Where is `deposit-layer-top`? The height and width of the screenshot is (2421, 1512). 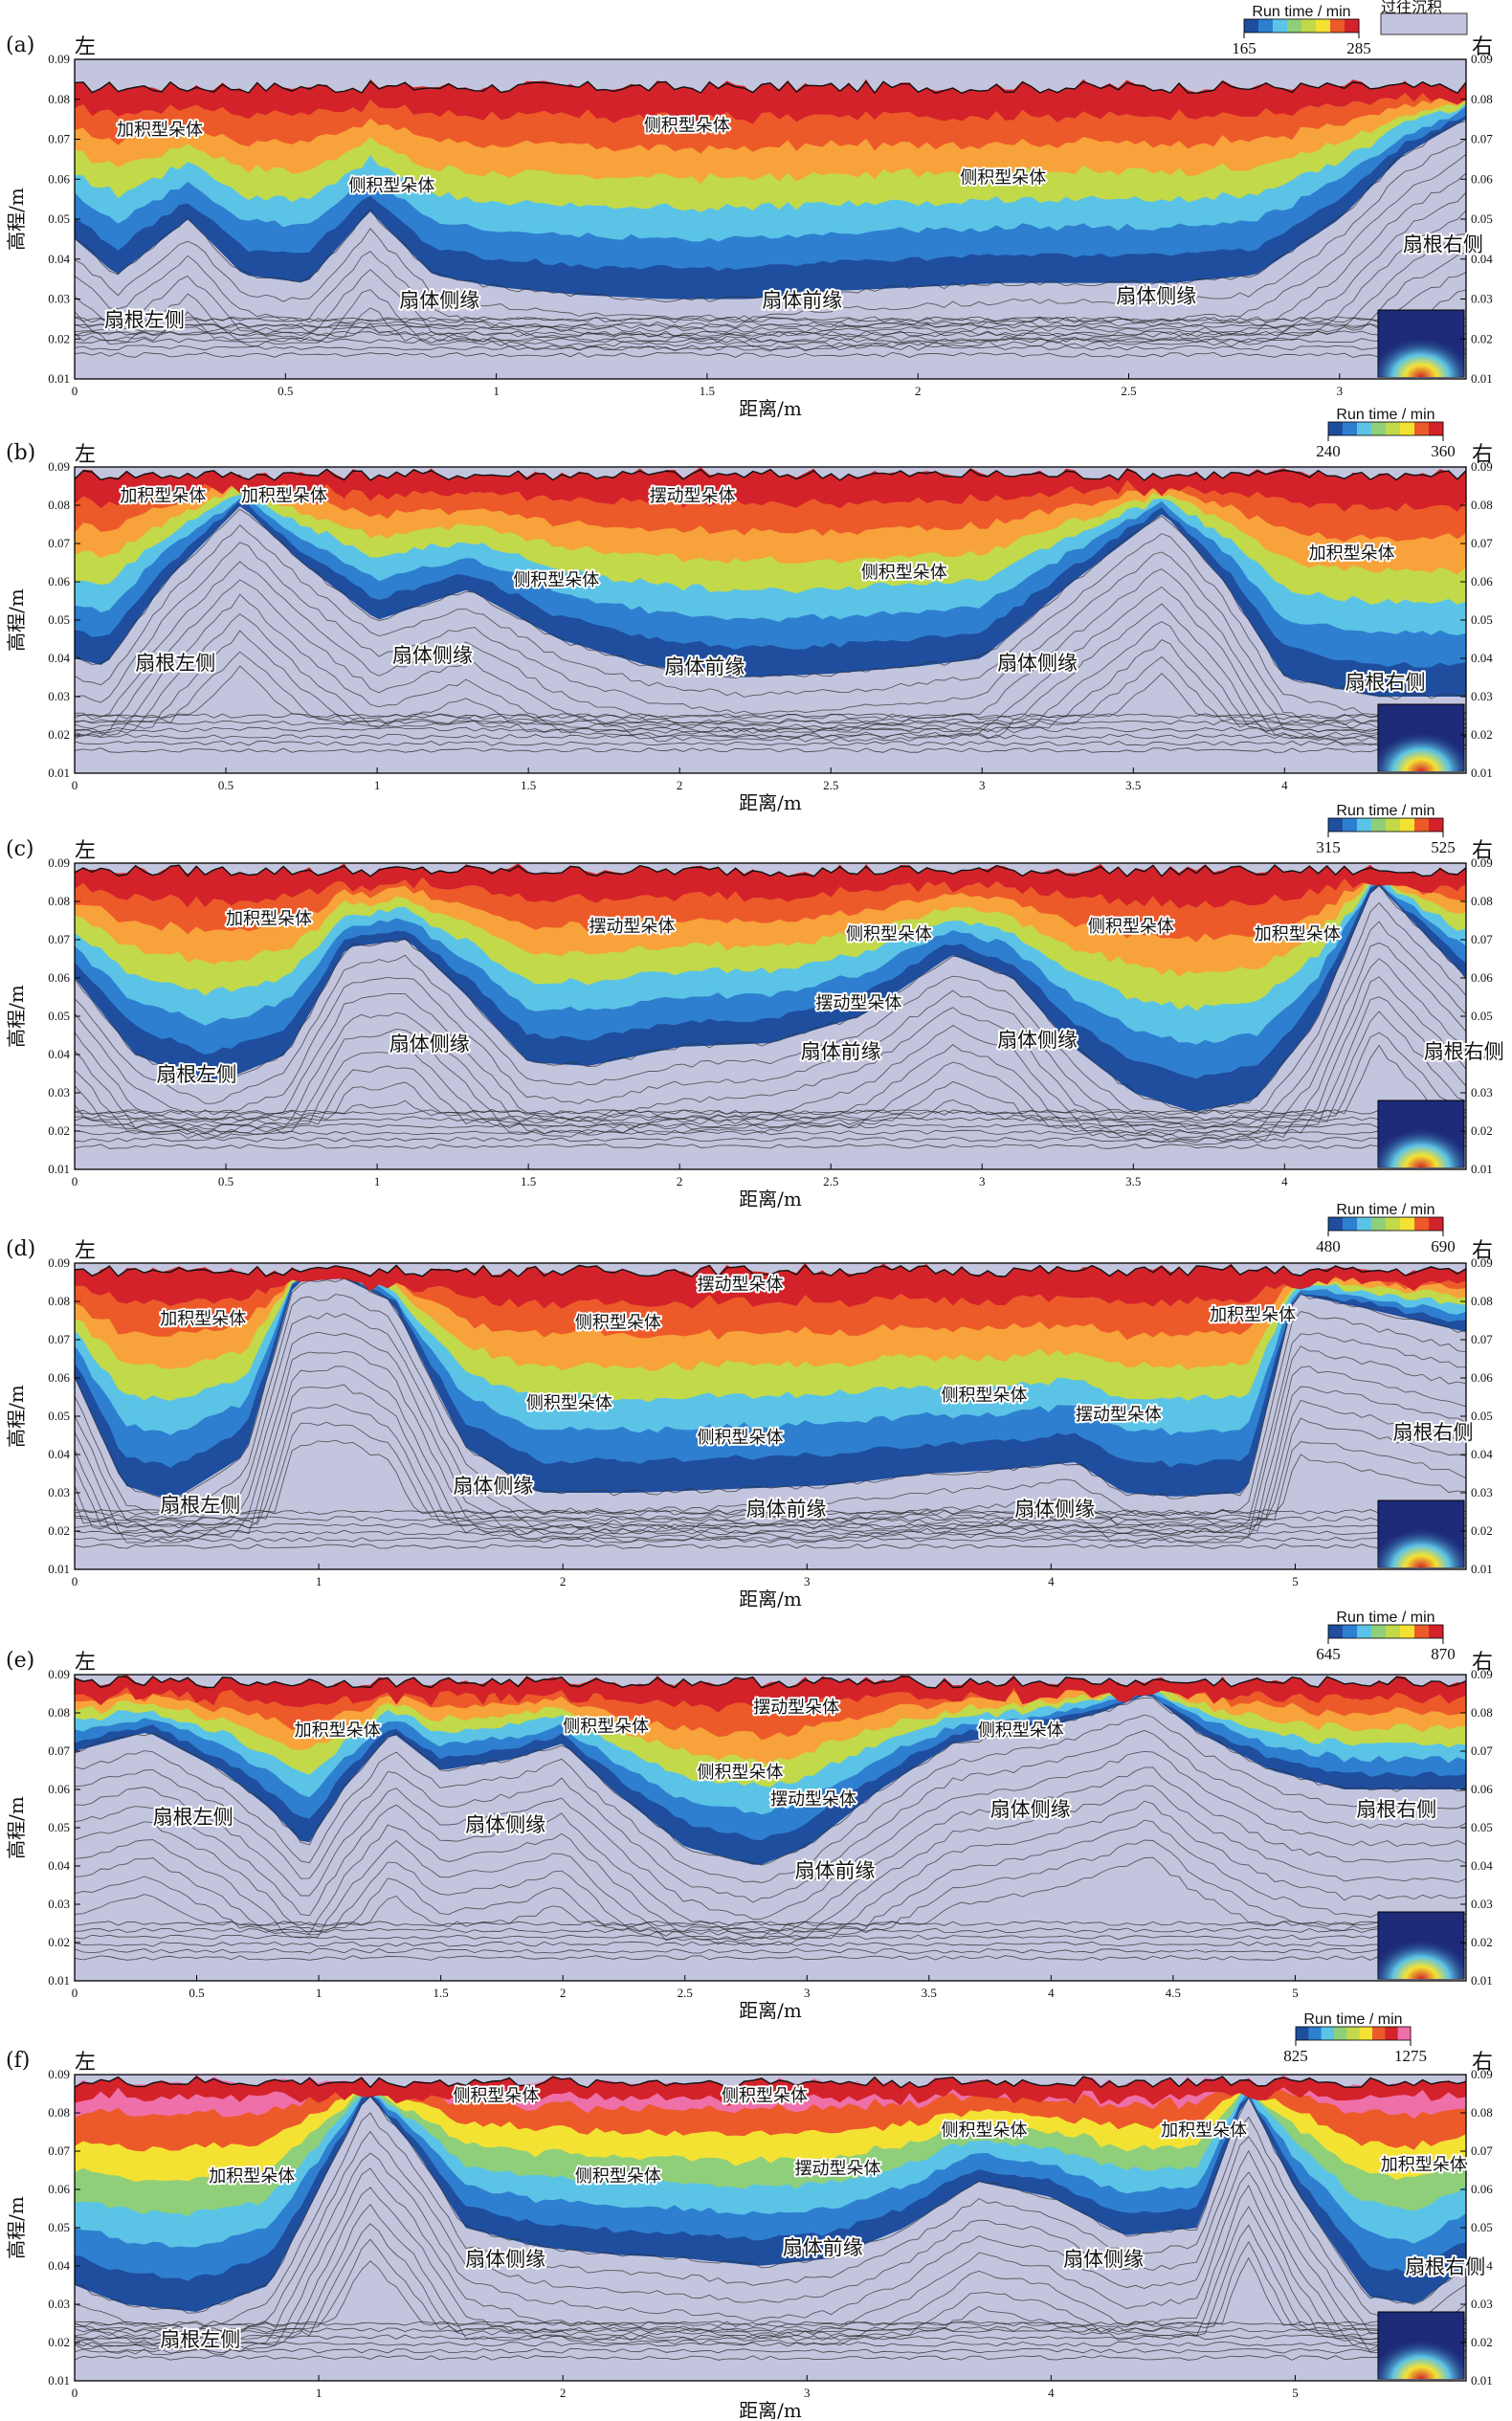
deposit-layer-top is located at coordinates (770, 1692).